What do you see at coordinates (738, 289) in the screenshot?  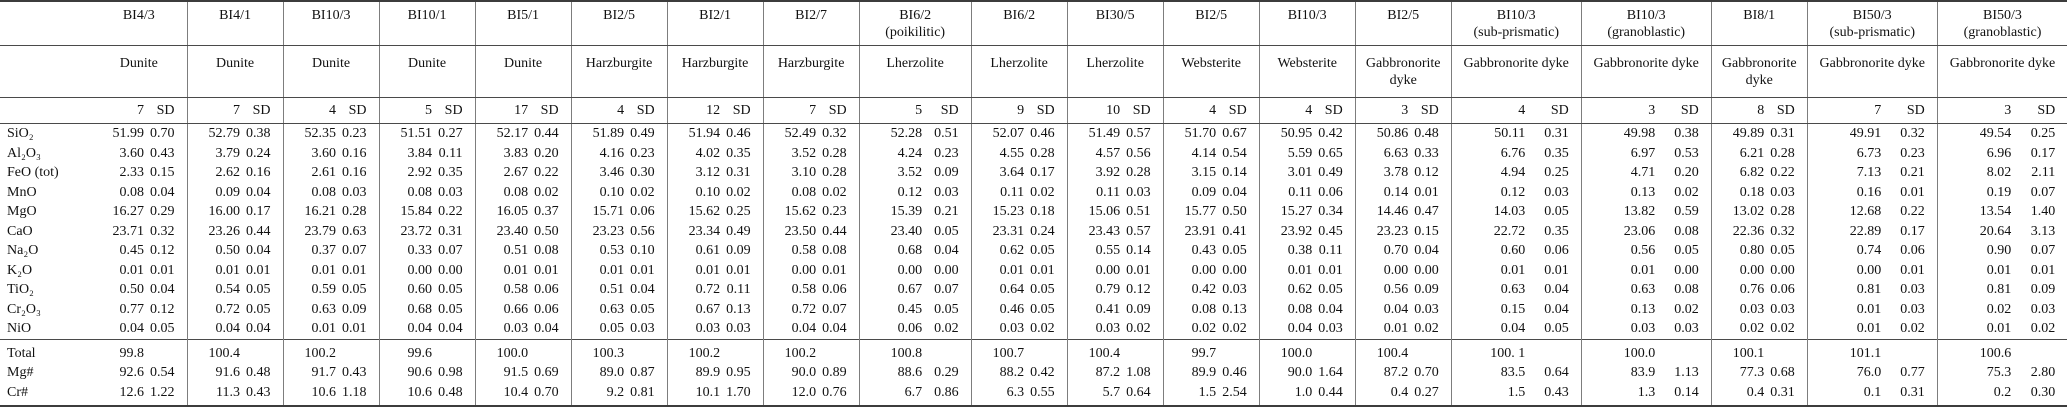 I see `sd-cell: 0.11` at bounding box center [738, 289].